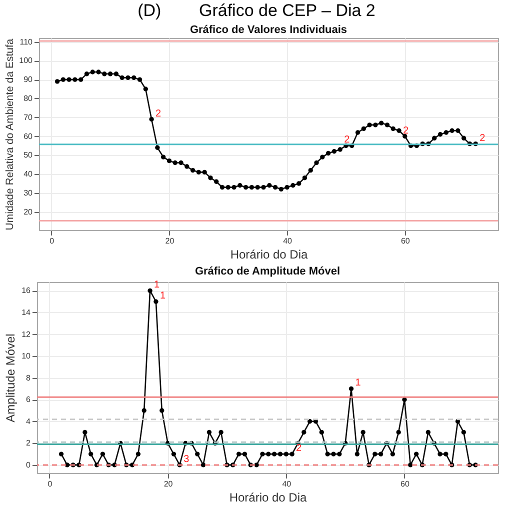  What do you see at coordinates (27, 356) in the screenshot?
I see `y-tick-label: 10` at bounding box center [27, 356].